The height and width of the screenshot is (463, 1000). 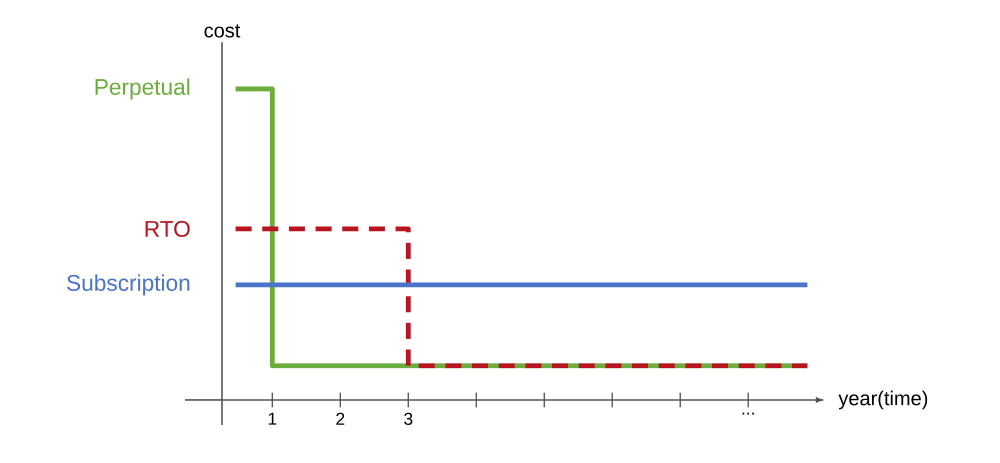 What do you see at coordinates (340, 418) in the screenshot?
I see `x-tick-label: 2` at bounding box center [340, 418].